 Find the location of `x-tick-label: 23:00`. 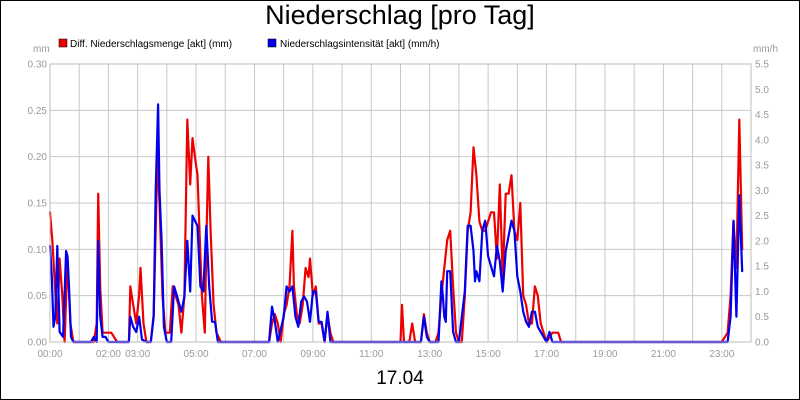

x-tick-label: 23:00 is located at coordinates (721, 354).